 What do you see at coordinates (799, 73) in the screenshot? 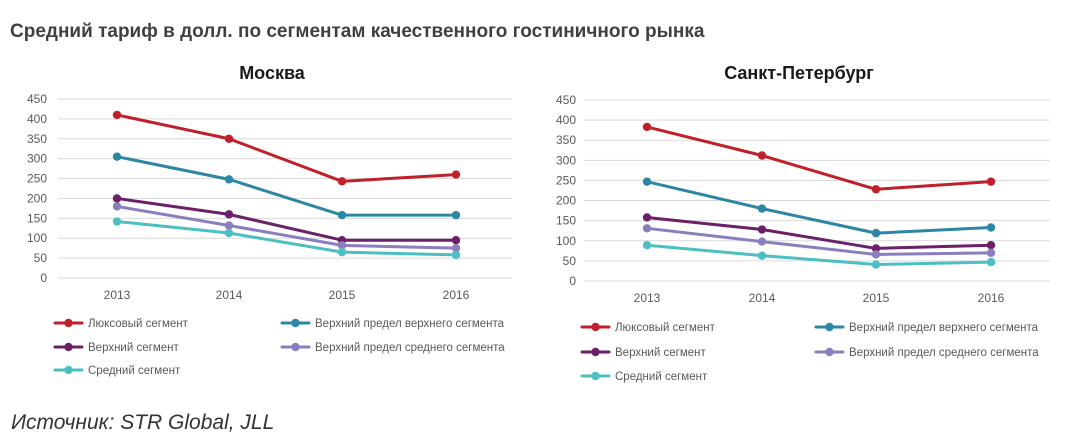
I see `chart-title: Санкт-Петербург` at bounding box center [799, 73].